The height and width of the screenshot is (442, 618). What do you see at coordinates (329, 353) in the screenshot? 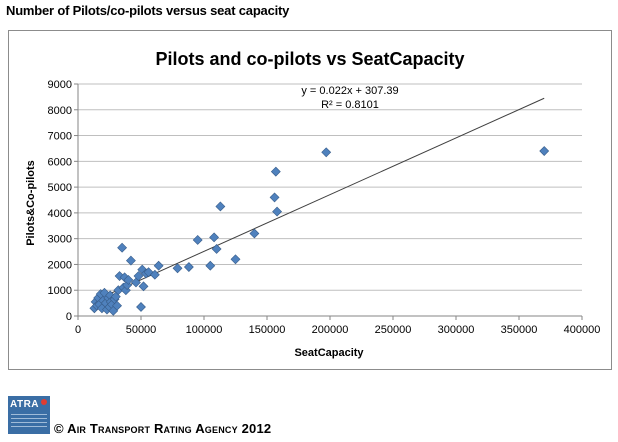
I see `x-axis-label: SeatCapacity` at bounding box center [329, 353].